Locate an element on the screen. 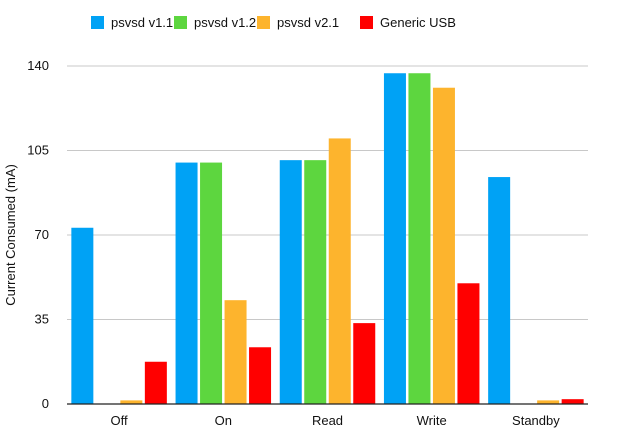  x-tick-label: Standby is located at coordinates (536, 420).